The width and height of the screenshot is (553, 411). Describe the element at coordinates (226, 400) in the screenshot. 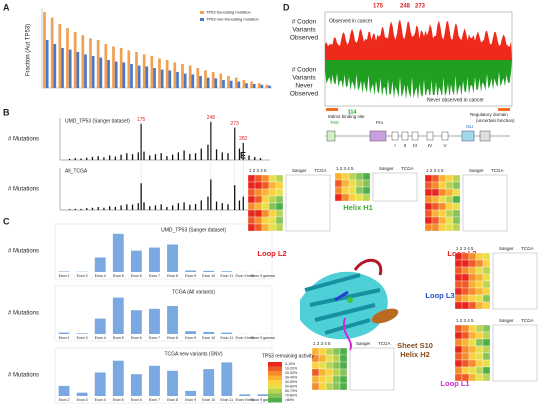

I see `x-tick-label: Exon 11` at that location.